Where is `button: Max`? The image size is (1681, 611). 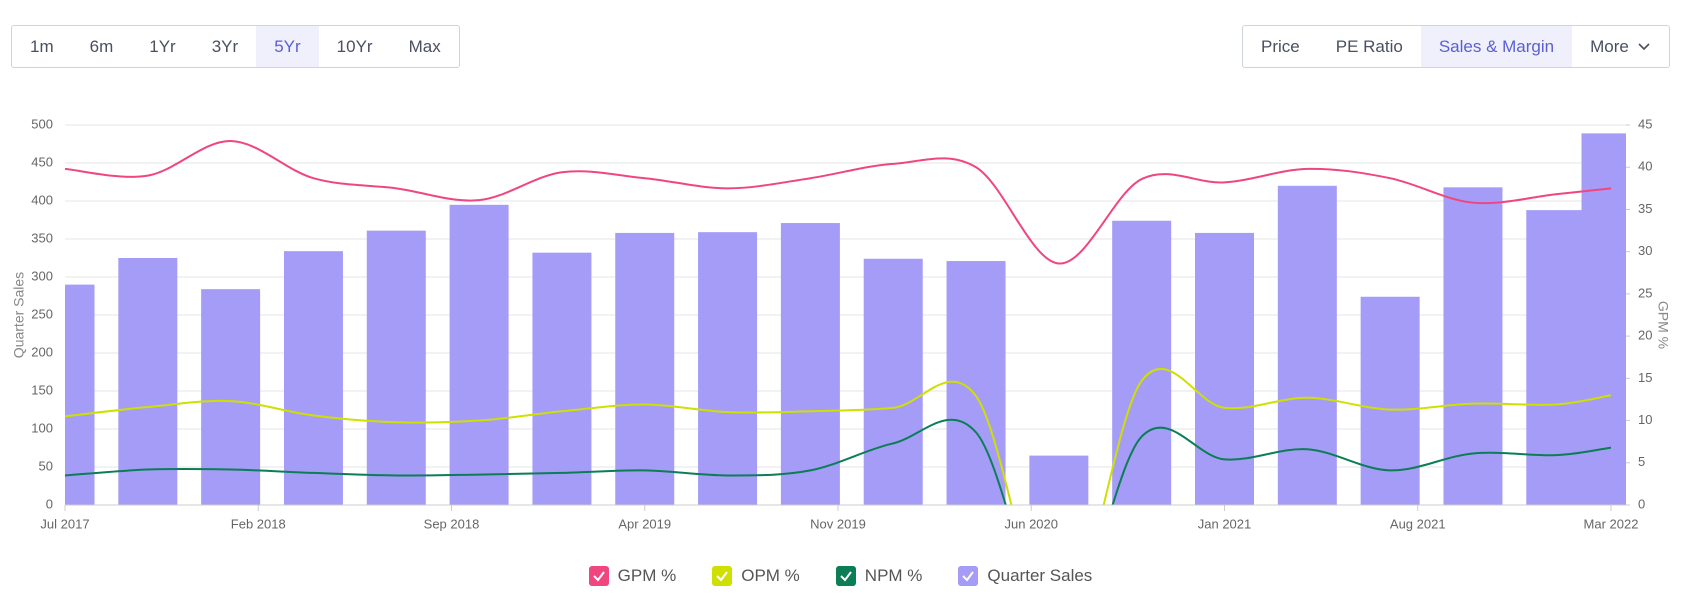 button: Max is located at coordinates (424, 46).